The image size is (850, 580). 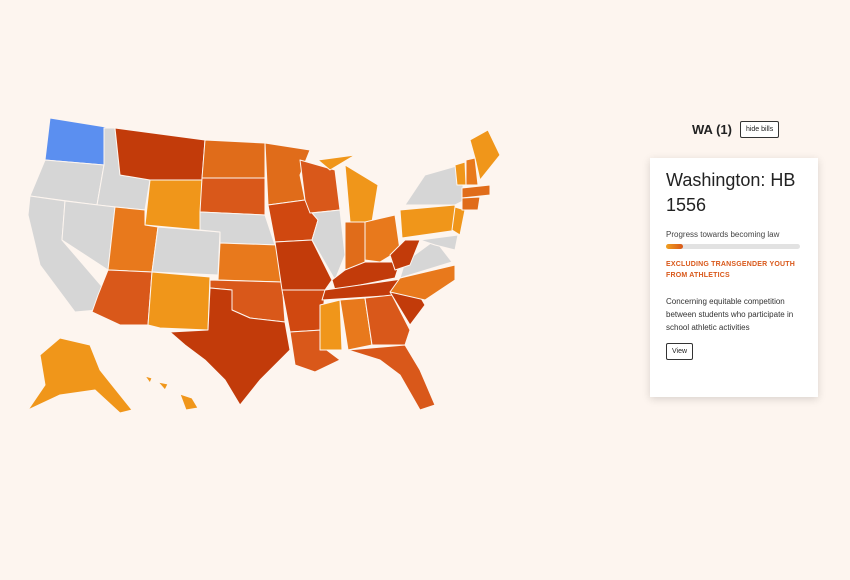 What do you see at coordinates (759, 129) in the screenshot?
I see `hide-bills-button: hide bills` at bounding box center [759, 129].